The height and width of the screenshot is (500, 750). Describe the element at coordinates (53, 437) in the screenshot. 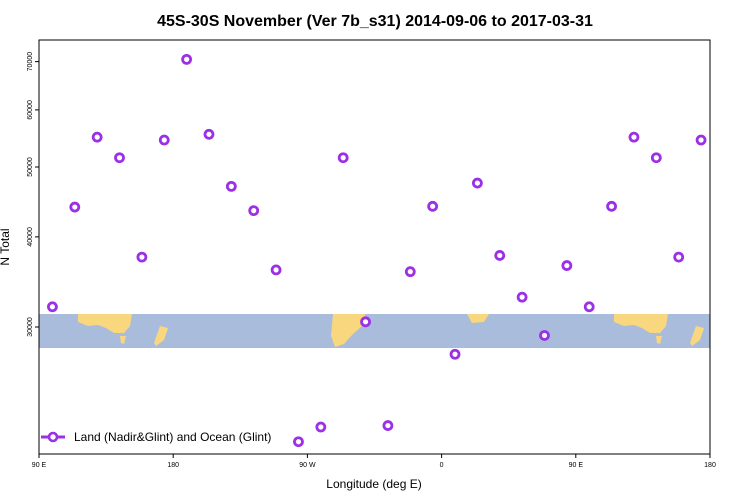

I see `legend-marker` at that location.